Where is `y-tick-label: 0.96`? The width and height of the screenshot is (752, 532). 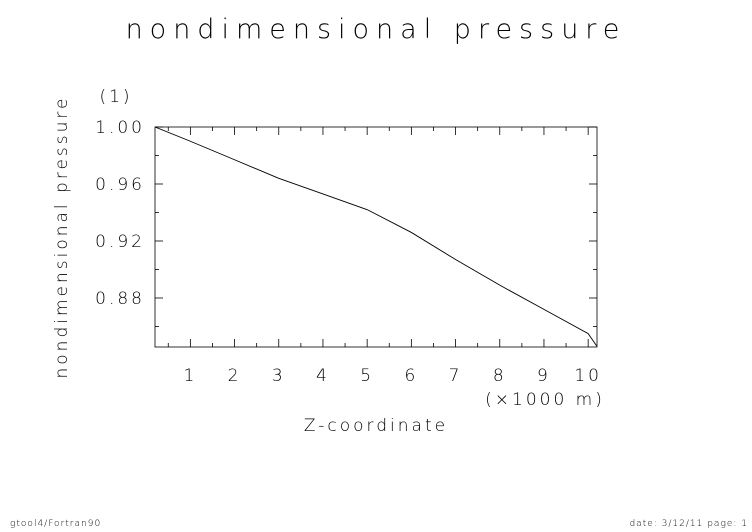 y-tick-label: 0.96 is located at coordinates (120, 185).